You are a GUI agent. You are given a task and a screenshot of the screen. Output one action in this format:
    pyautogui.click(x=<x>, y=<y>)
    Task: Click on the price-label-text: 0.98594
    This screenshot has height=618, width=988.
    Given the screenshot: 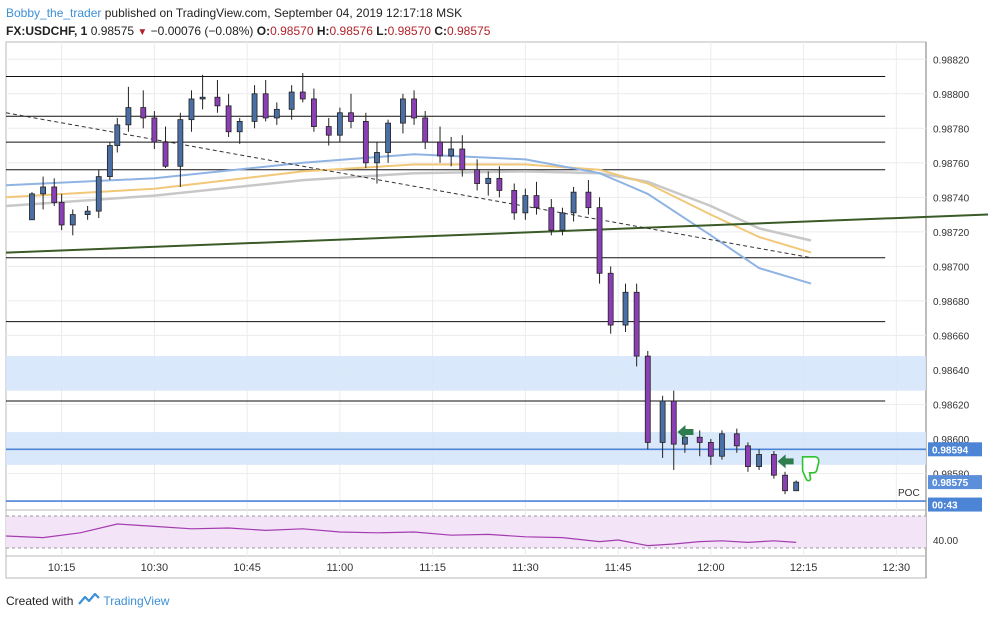 What is the action you would take?
    pyautogui.click(x=950, y=450)
    